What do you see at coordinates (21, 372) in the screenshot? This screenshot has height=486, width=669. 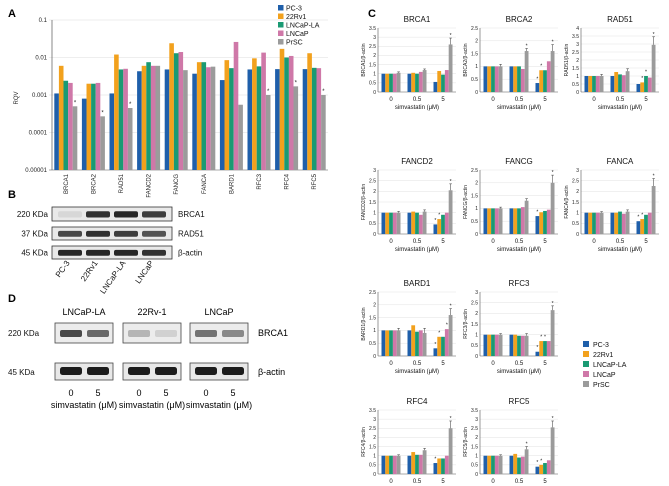 I see `band-size-label: 45 KDa` at bounding box center [21, 372].